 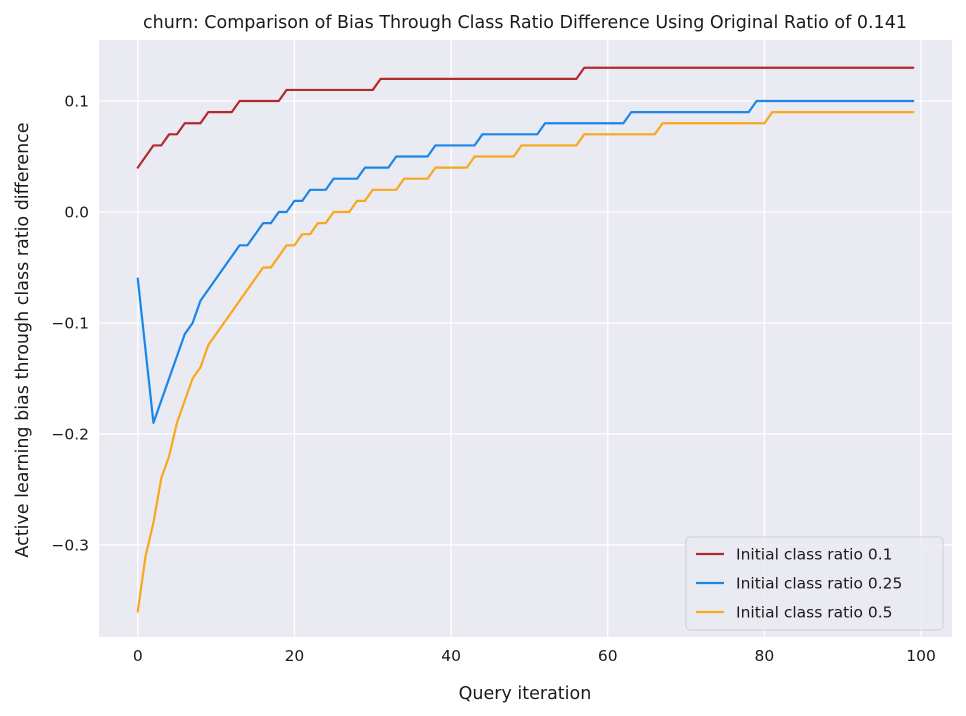 What do you see at coordinates (138, 656) in the screenshot?
I see `x-tick-label: 0` at bounding box center [138, 656].